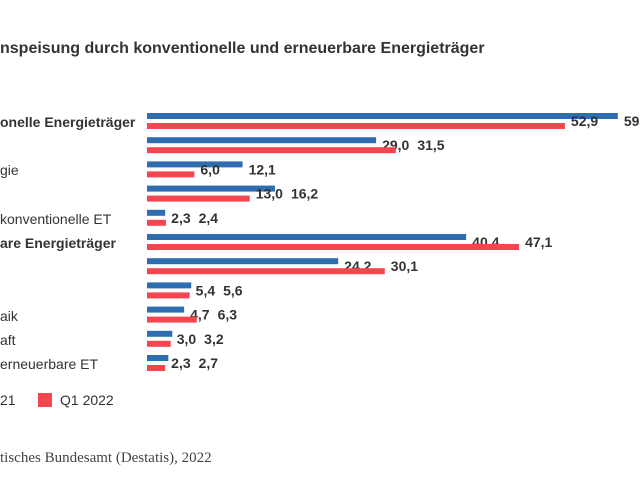 This screenshot has width=640, height=480. I want to click on data-label: 13,0, so click(269, 194).